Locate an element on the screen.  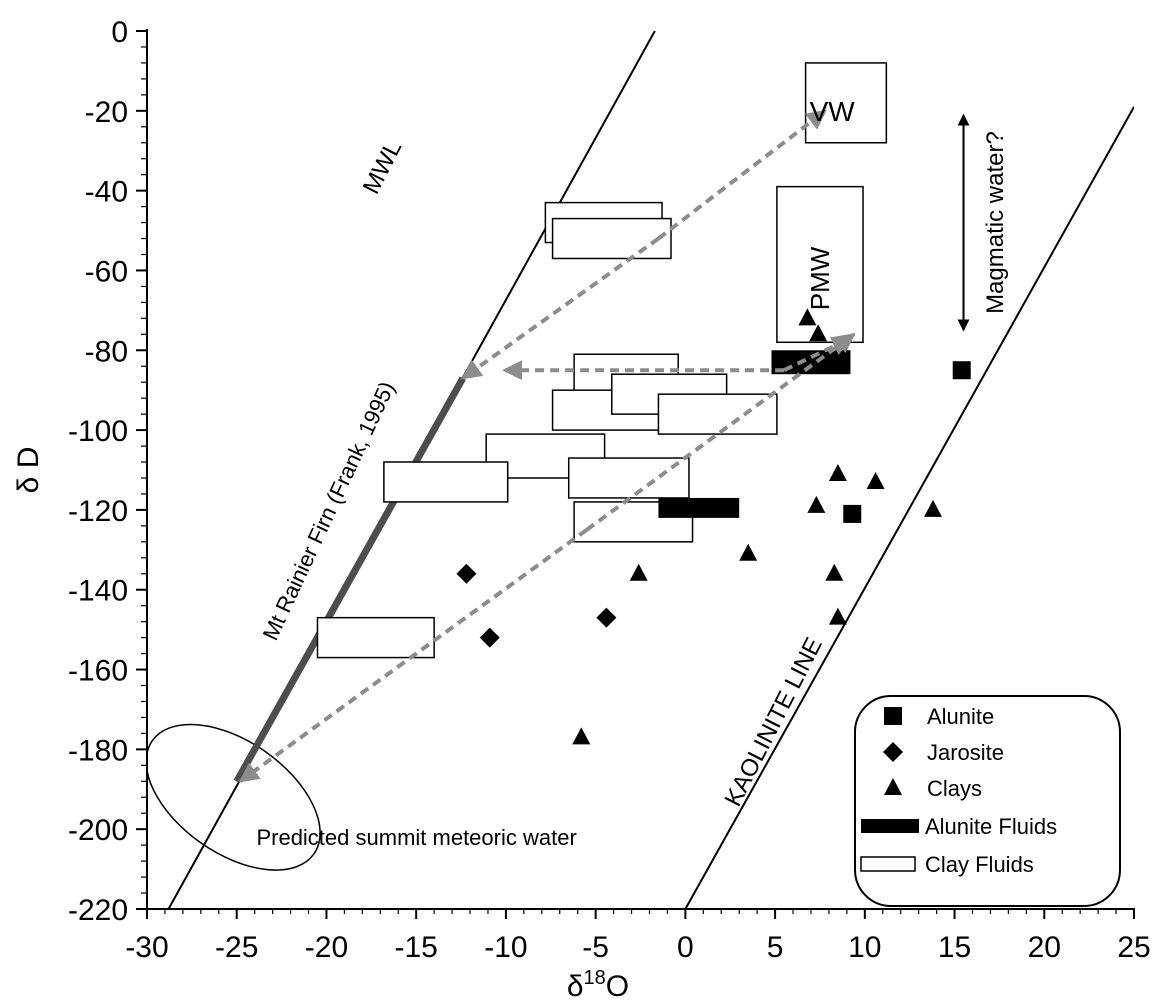
x-tick-label: 10 is located at coordinates (864, 947).